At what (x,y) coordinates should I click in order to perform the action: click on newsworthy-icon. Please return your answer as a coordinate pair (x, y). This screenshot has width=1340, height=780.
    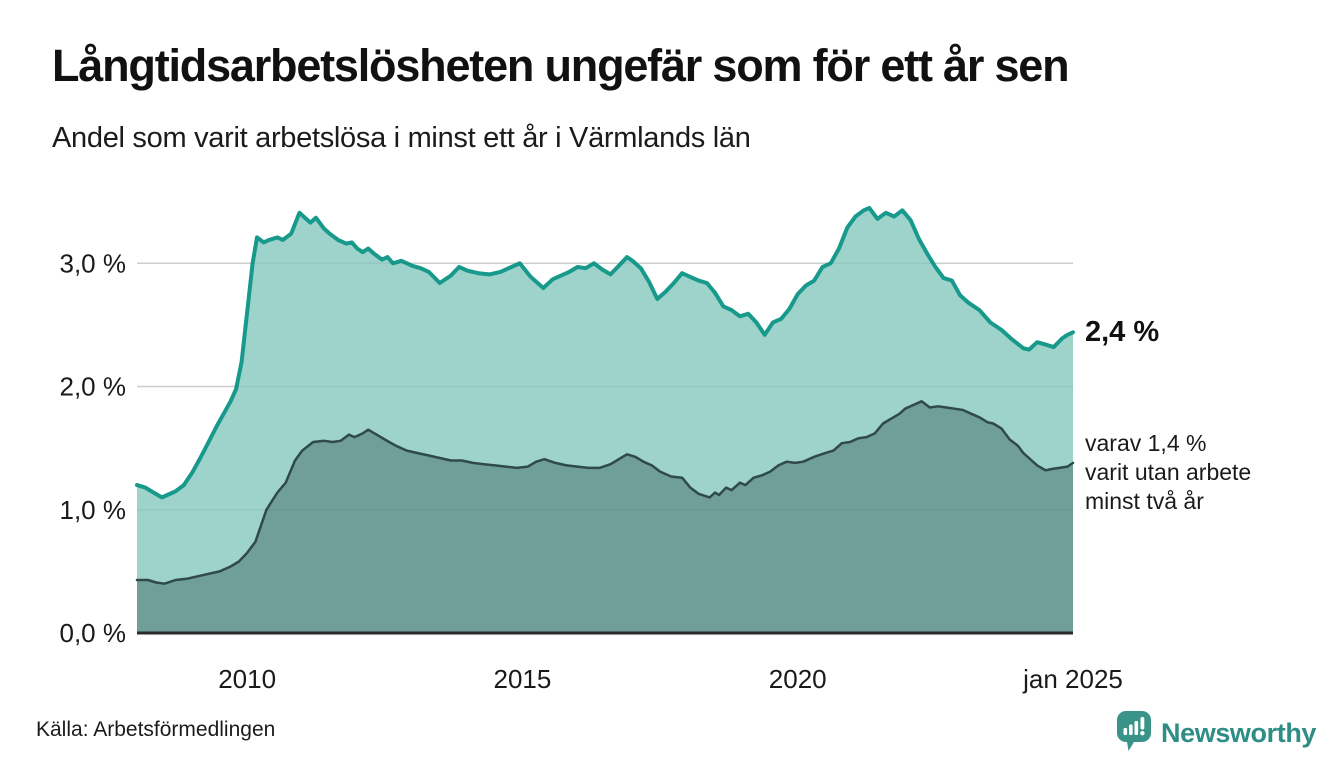
    Looking at the image, I should click on (1134, 731).